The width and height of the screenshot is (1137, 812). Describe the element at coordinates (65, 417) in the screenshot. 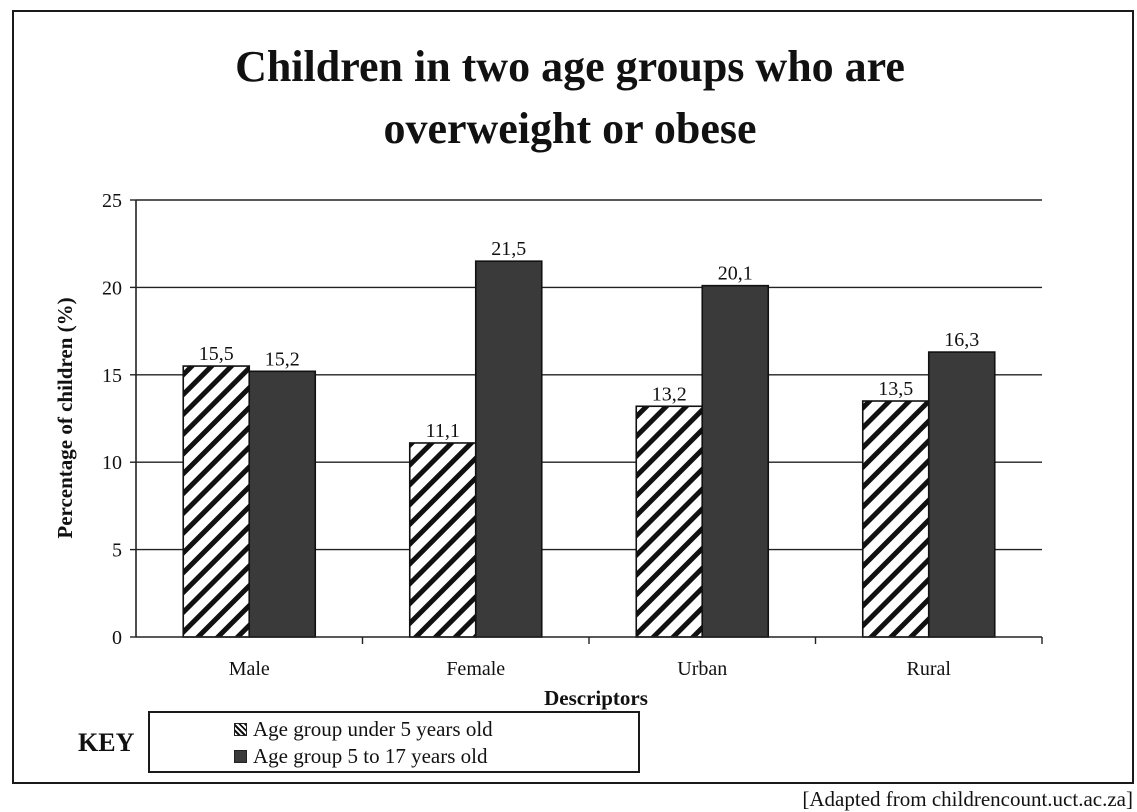

I see `y-axis-title: Percentage of children (%)` at that location.